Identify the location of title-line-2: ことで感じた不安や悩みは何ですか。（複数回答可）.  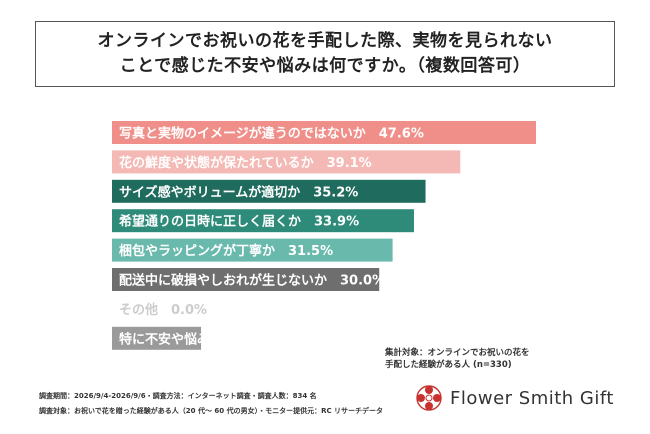
(325, 66).